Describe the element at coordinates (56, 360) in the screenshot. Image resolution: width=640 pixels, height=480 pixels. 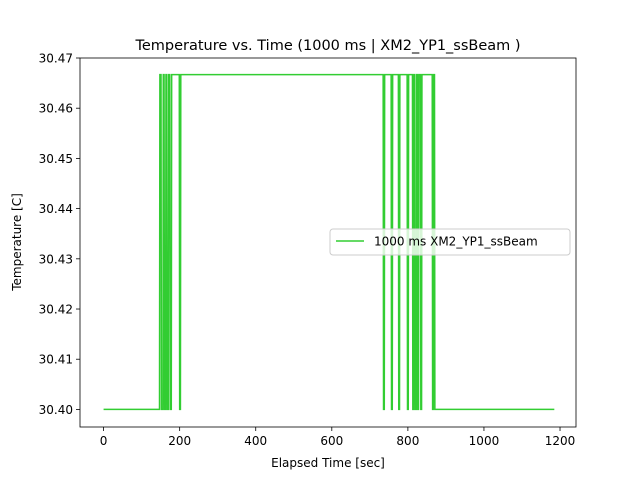
I see `y-tick-label: 30.41` at that location.